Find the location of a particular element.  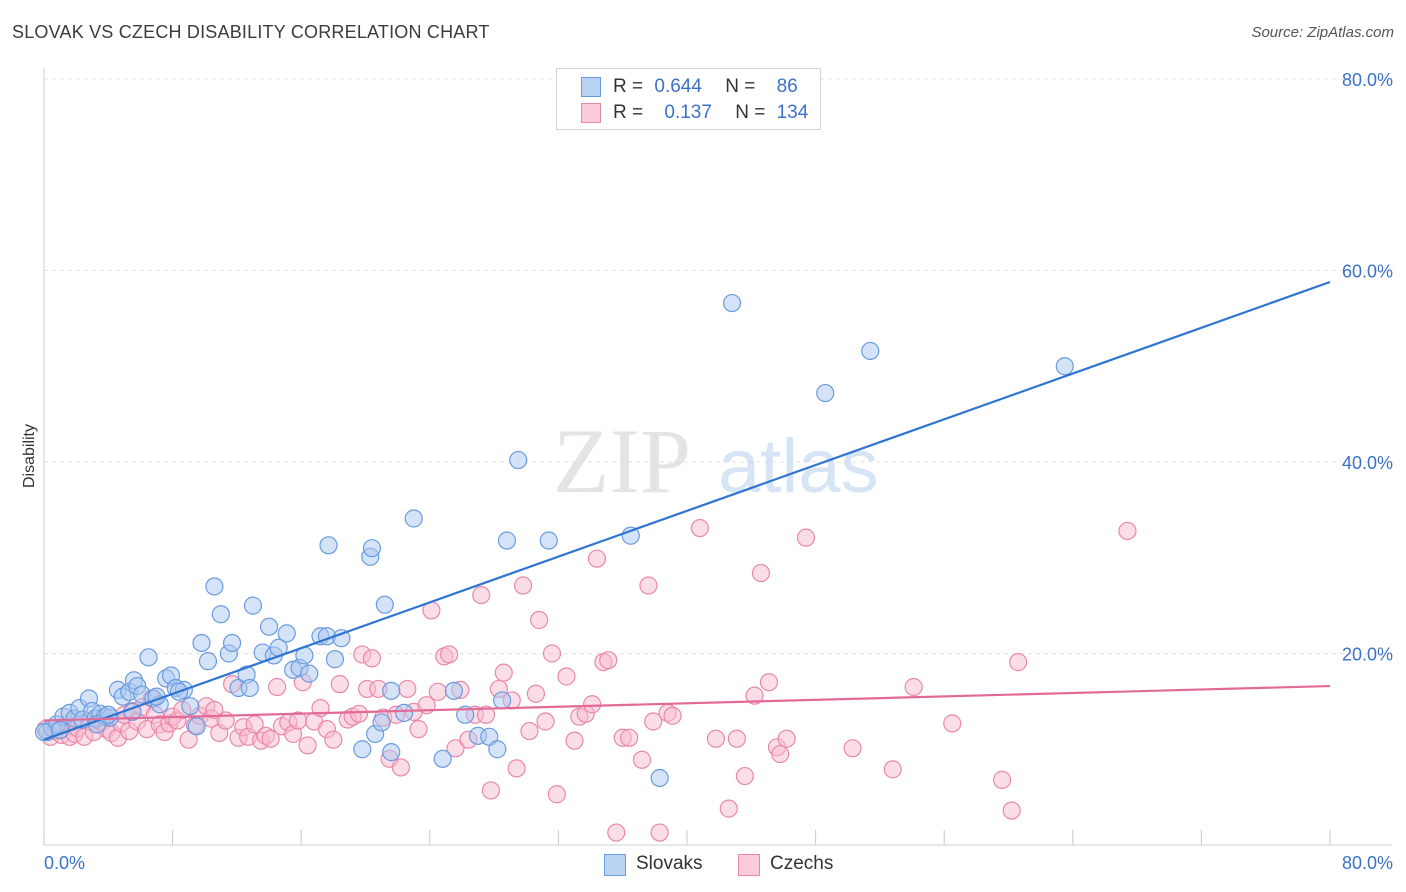

watermark: ZIP atlas is located at coordinates (716, 461).